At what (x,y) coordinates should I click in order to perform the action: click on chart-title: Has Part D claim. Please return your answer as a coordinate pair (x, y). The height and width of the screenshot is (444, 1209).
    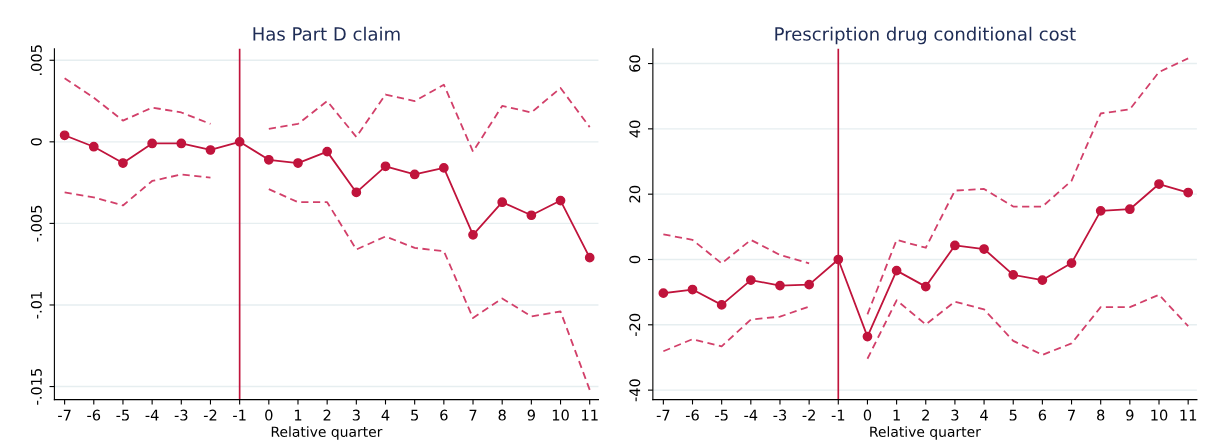
    Looking at the image, I should click on (326, 33).